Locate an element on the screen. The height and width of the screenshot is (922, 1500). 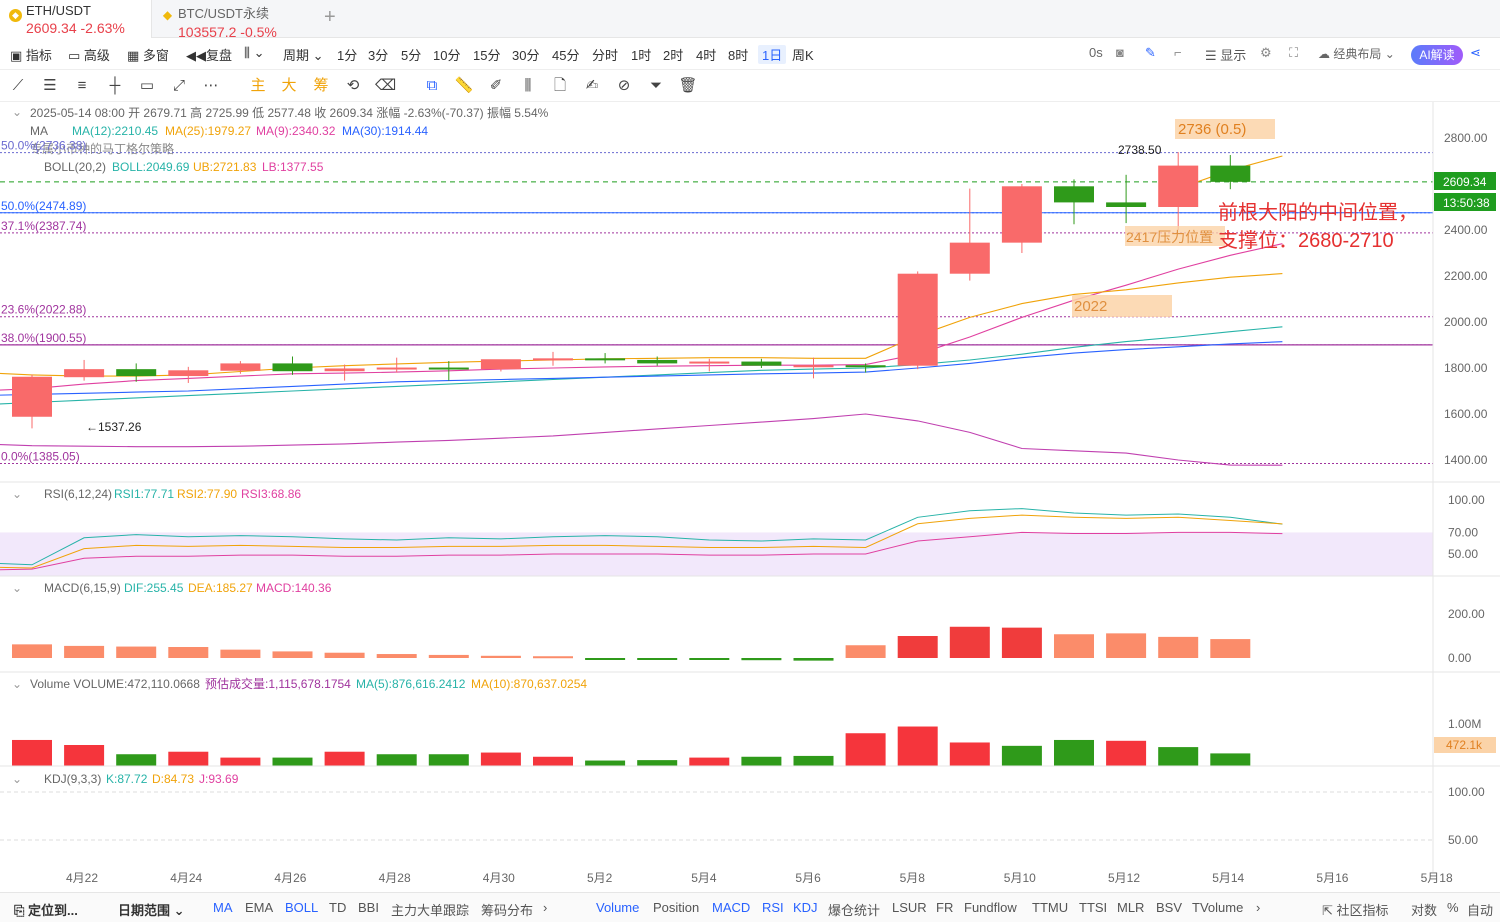
period-timeshare: 分时 is located at coordinates (605, 55).